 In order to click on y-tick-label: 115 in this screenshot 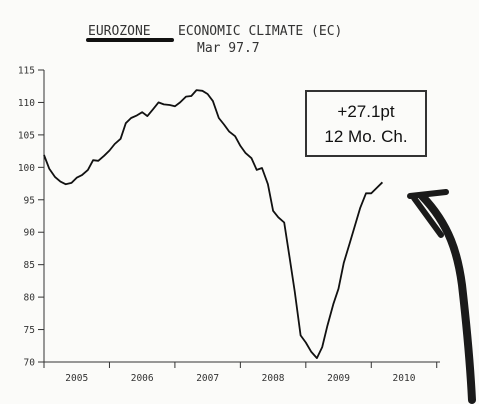, I will do `click(26, 71)`.